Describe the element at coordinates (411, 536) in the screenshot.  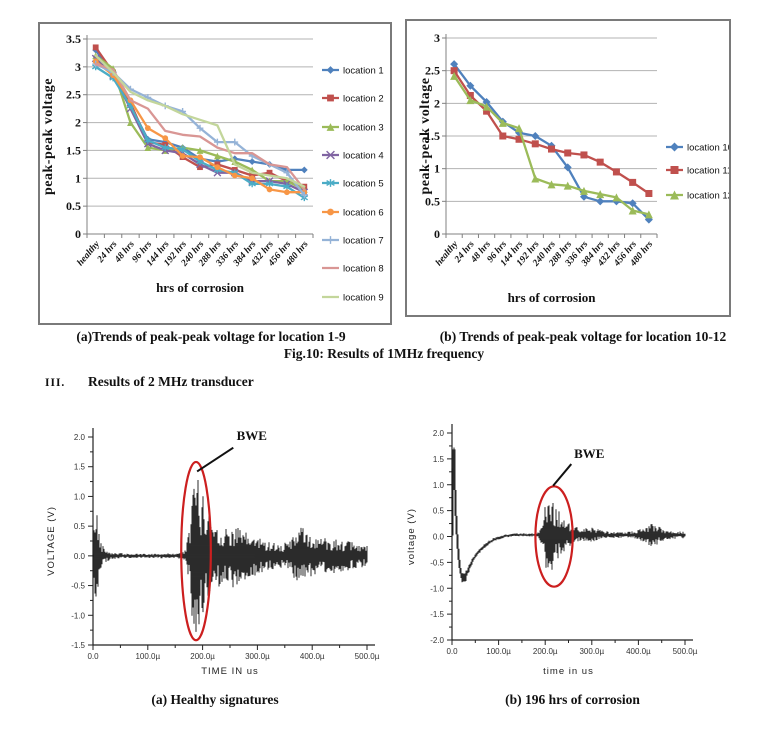
I see `y-axis-title: voltage (V)` at that location.